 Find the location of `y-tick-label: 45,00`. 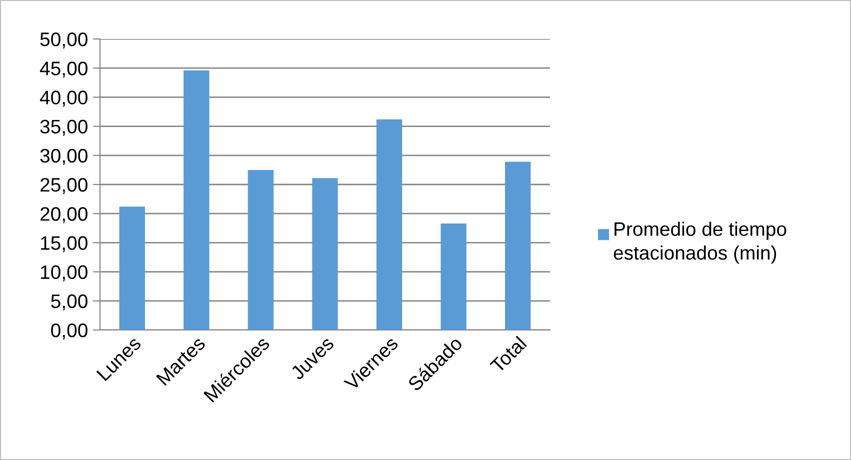

y-tick-label: 45,00 is located at coordinates (64, 70).